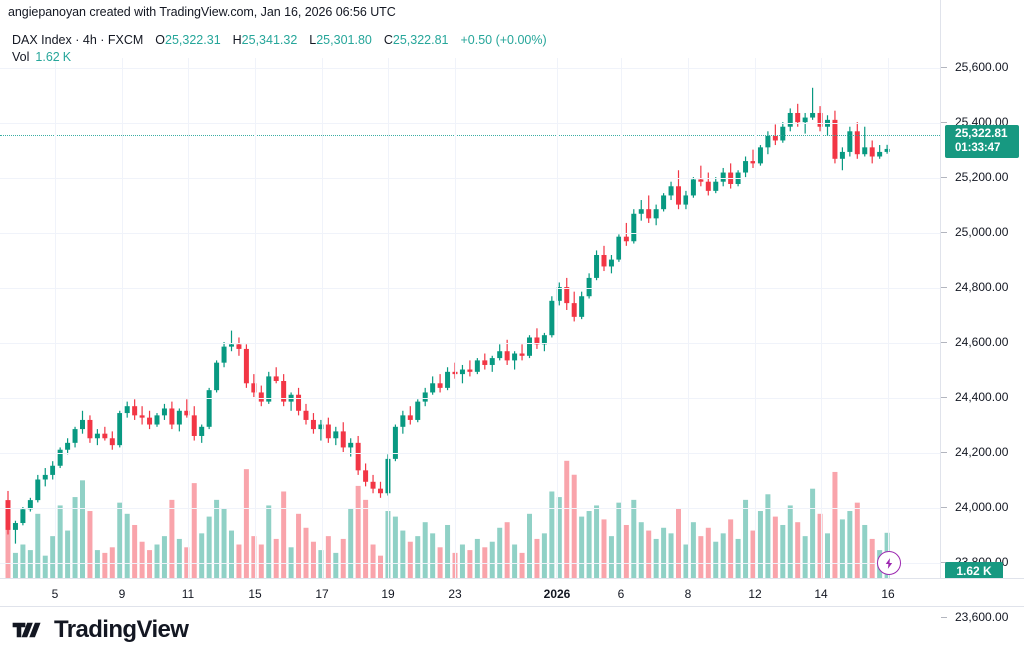 Image resolution: width=1024 pixels, height=661 pixels. What do you see at coordinates (821, 594) in the screenshot?
I see `time-axis-tick-label: 14` at bounding box center [821, 594].